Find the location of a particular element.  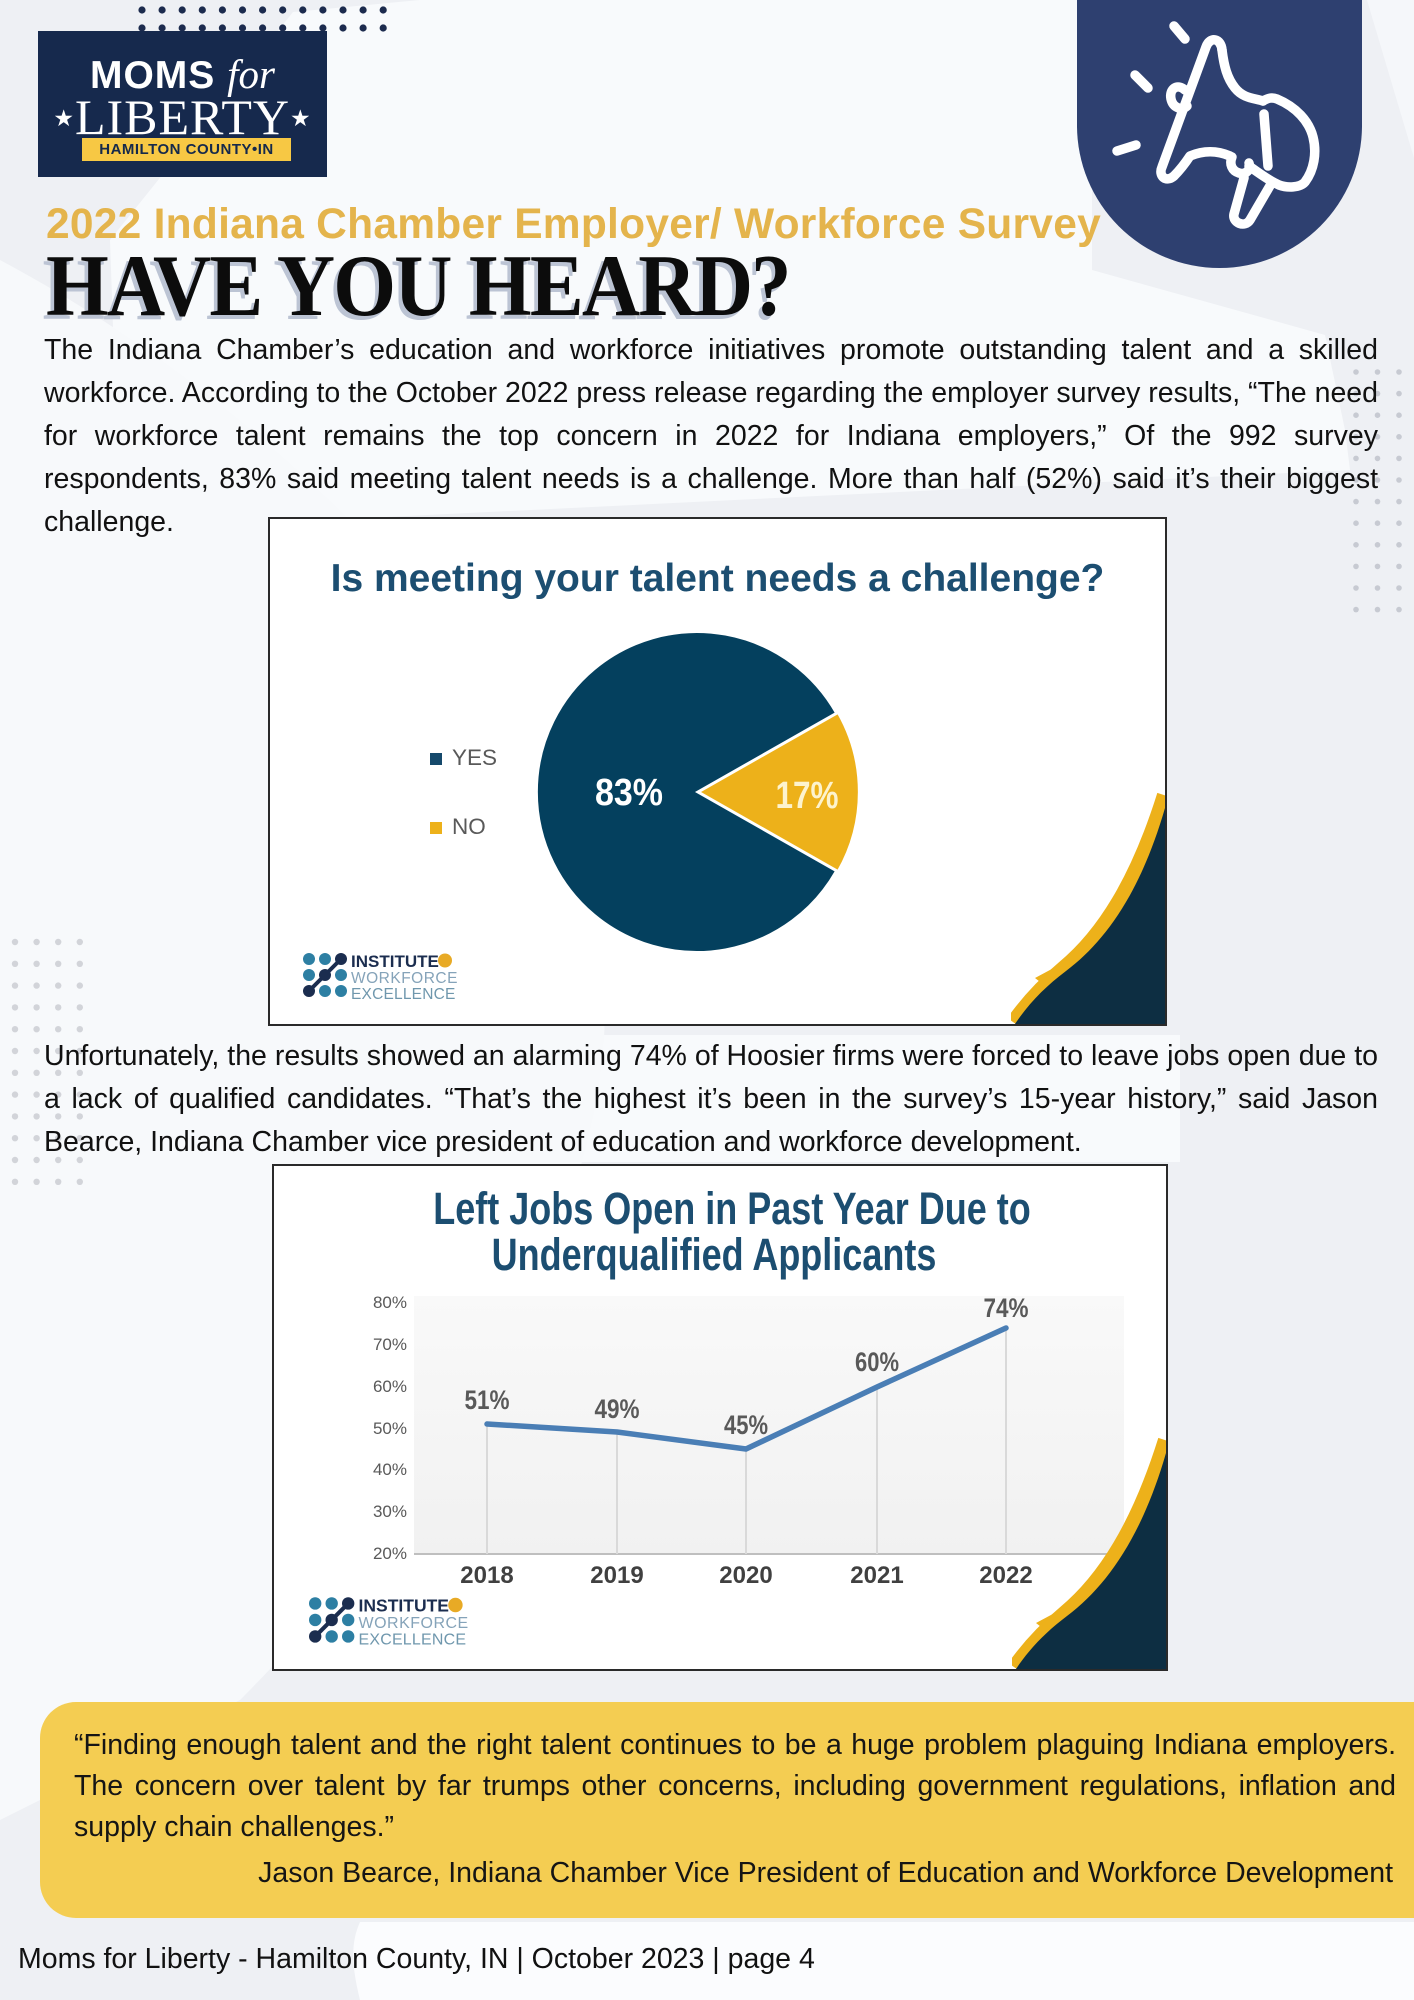

svg-text: 2018 is located at coordinates (486, 1575).